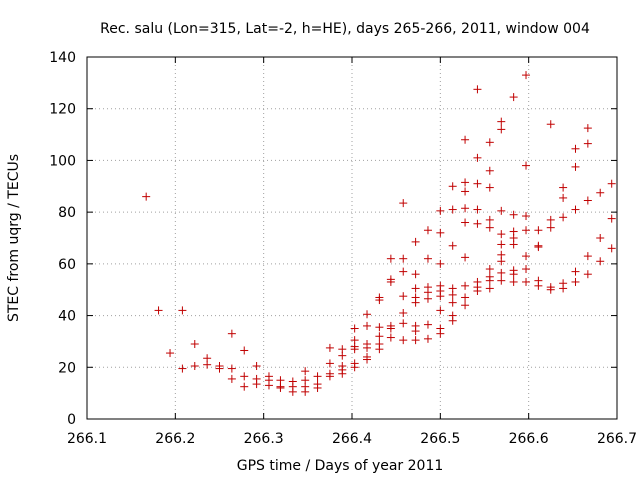 This screenshot has height=480, width=640. I want to click on y-tick-label: 60, so click(67, 265).